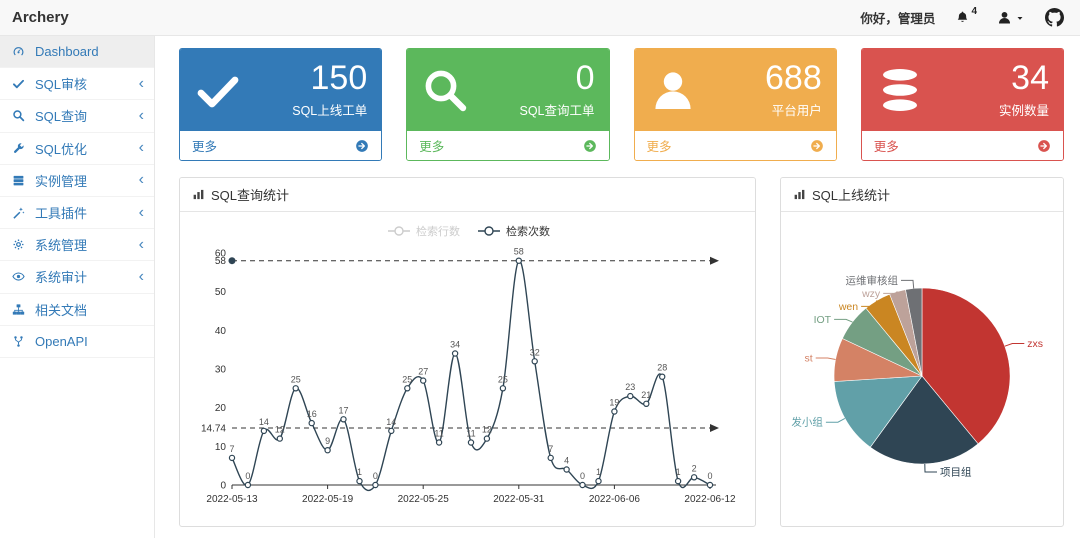 The image size is (1080, 538). I want to click on svg-text: 30, so click(220, 370).